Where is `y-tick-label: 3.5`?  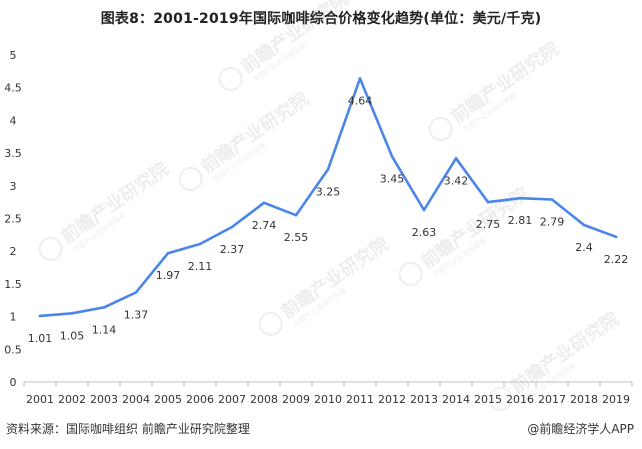
y-tick-label: 3.5 is located at coordinates (13, 153).